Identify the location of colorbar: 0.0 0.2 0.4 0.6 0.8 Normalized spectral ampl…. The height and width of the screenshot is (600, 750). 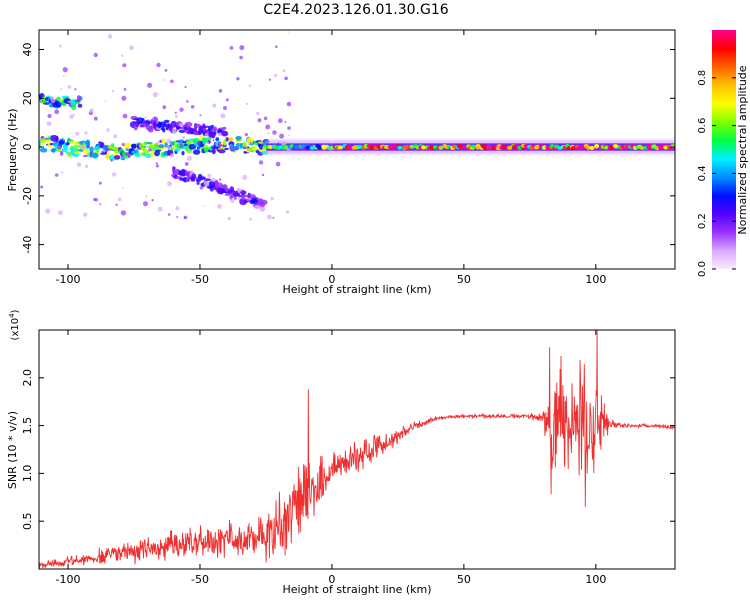
(723, 153).